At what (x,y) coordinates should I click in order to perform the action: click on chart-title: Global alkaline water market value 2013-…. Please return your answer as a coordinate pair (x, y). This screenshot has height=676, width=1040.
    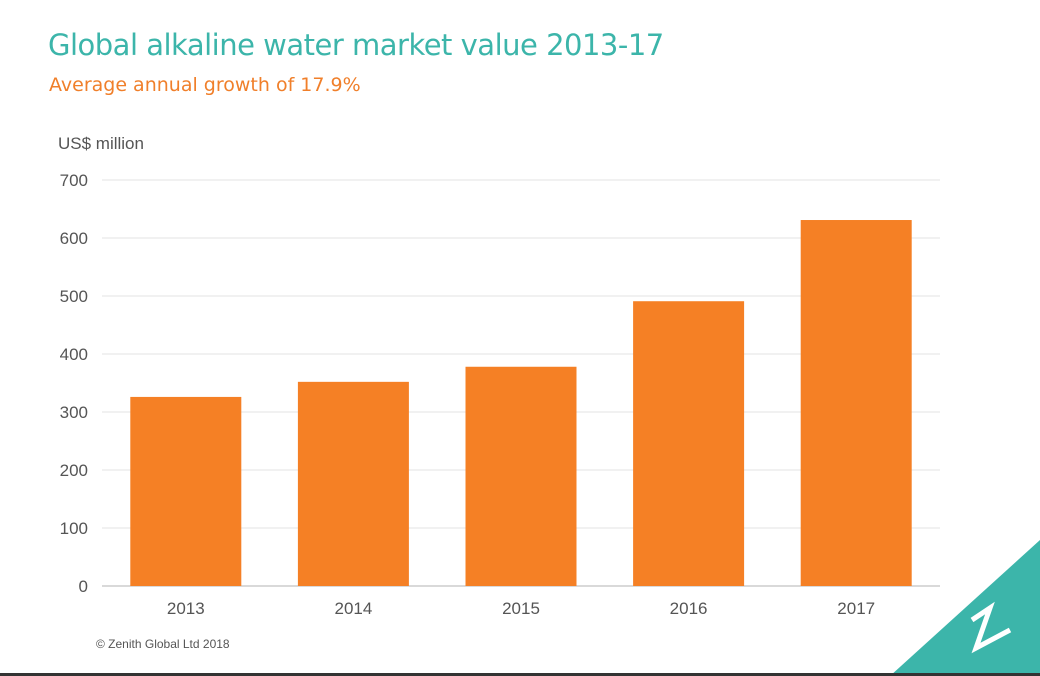
    Looking at the image, I should click on (356, 45).